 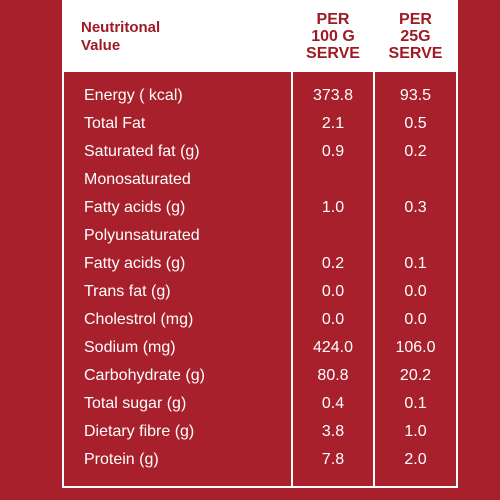 What do you see at coordinates (333, 431) in the screenshot?
I see `value-per-100g: 3.8` at bounding box center [333, 431].